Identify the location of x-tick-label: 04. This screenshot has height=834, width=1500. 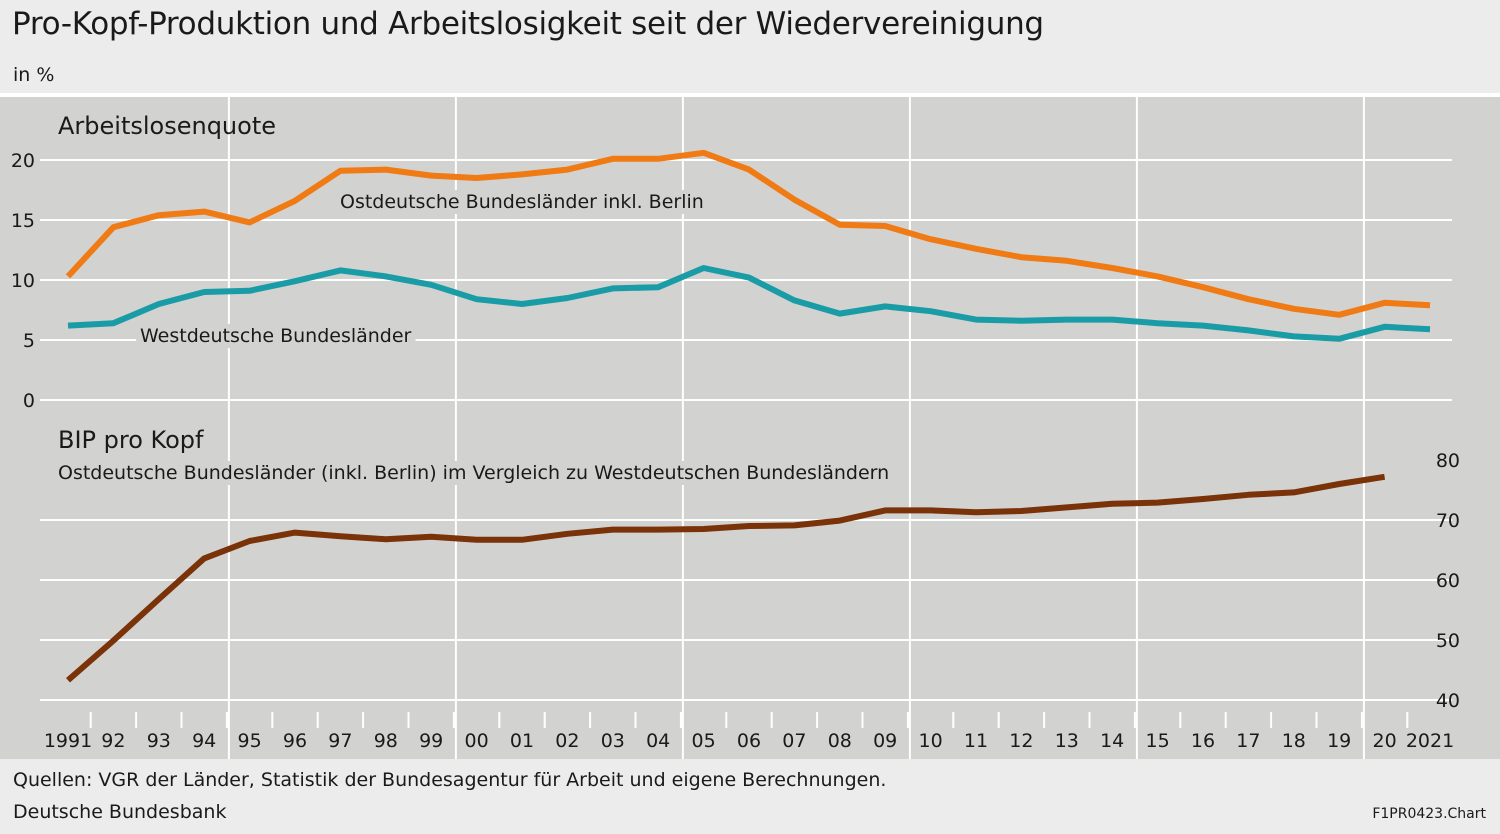
(658, 741).